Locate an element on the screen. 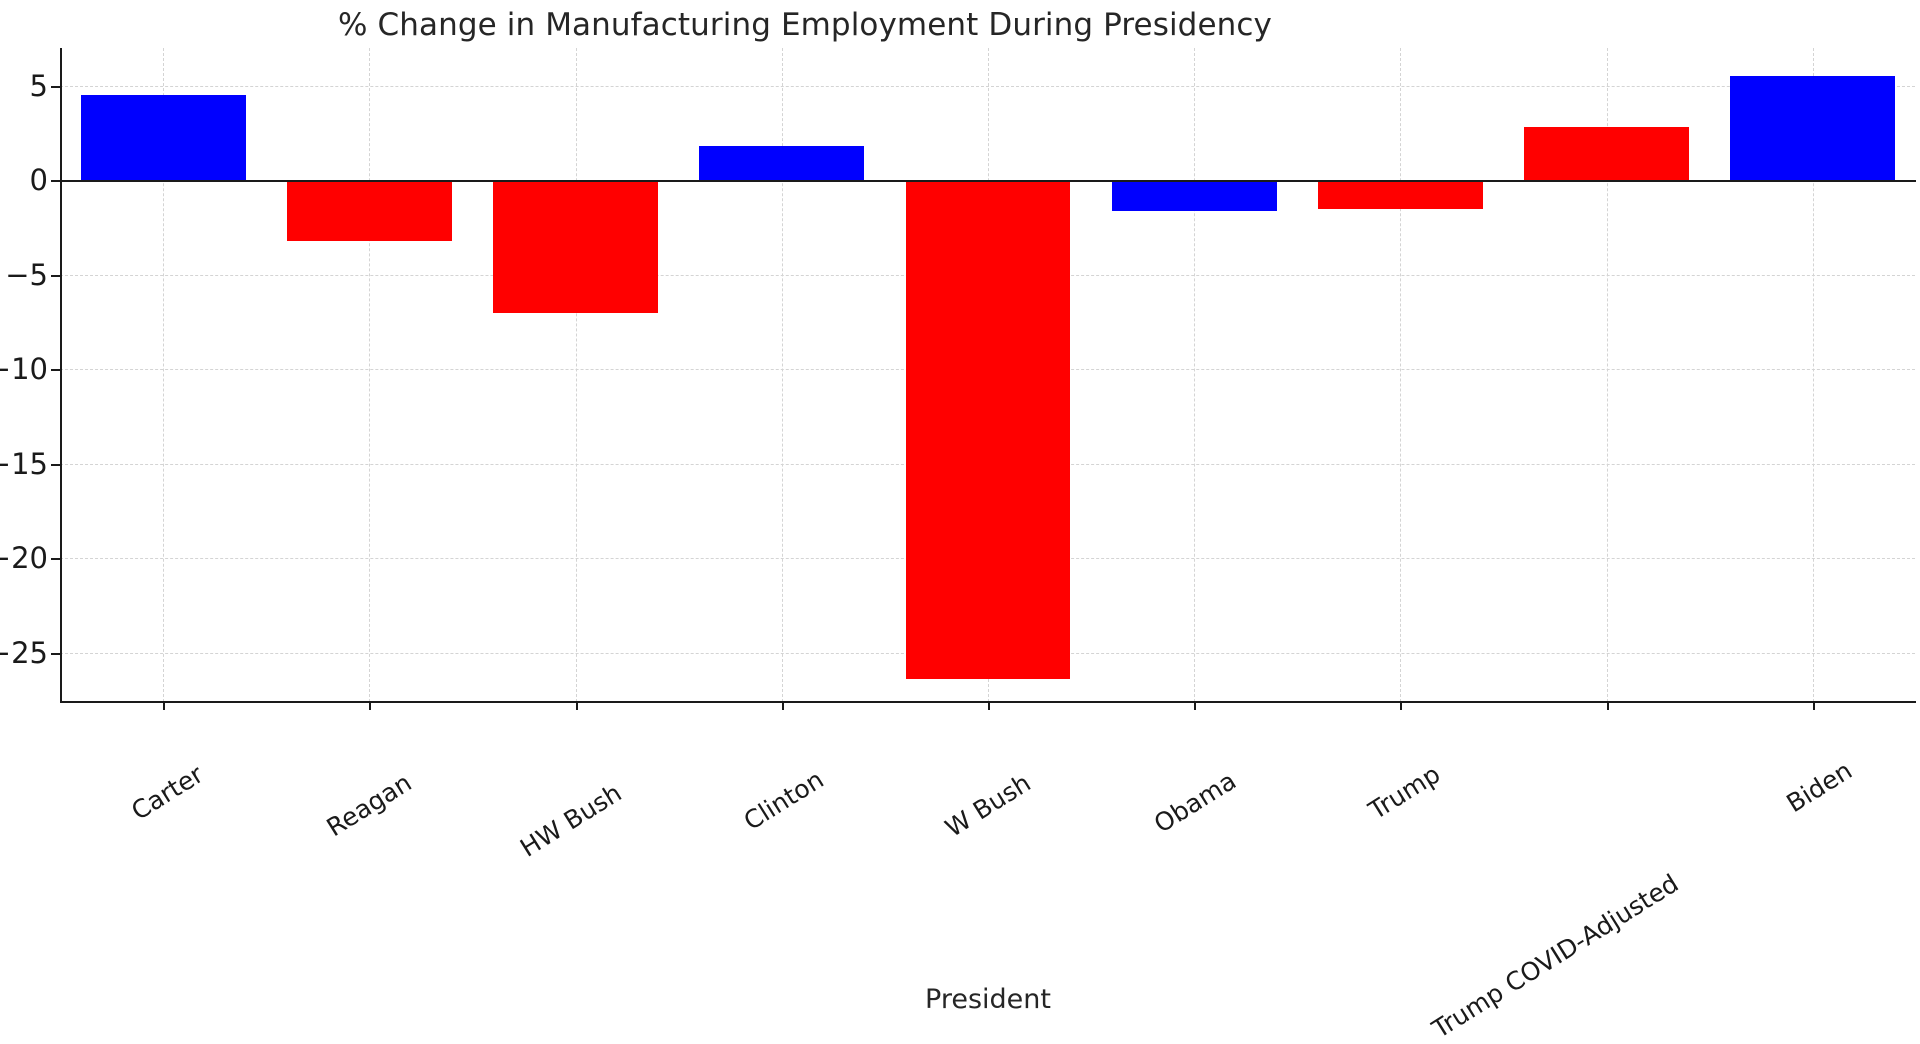 The width and height of the screenshot is (1920, 1044). bar-reagan is located at coordinates (369, 210).